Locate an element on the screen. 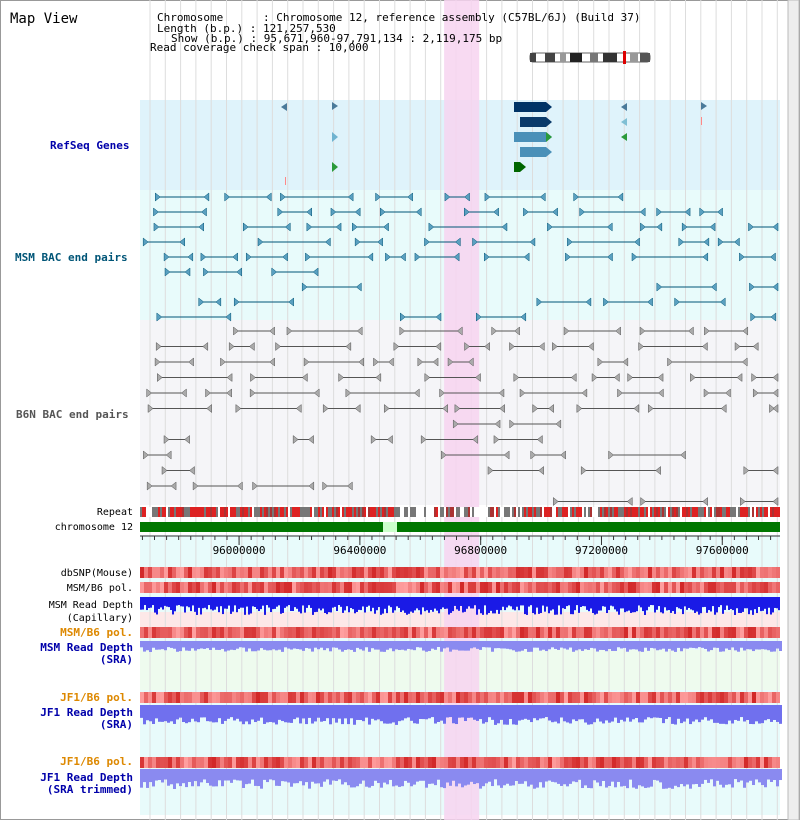  msm-capillary-depth-track is located at coordinates (460, 606).